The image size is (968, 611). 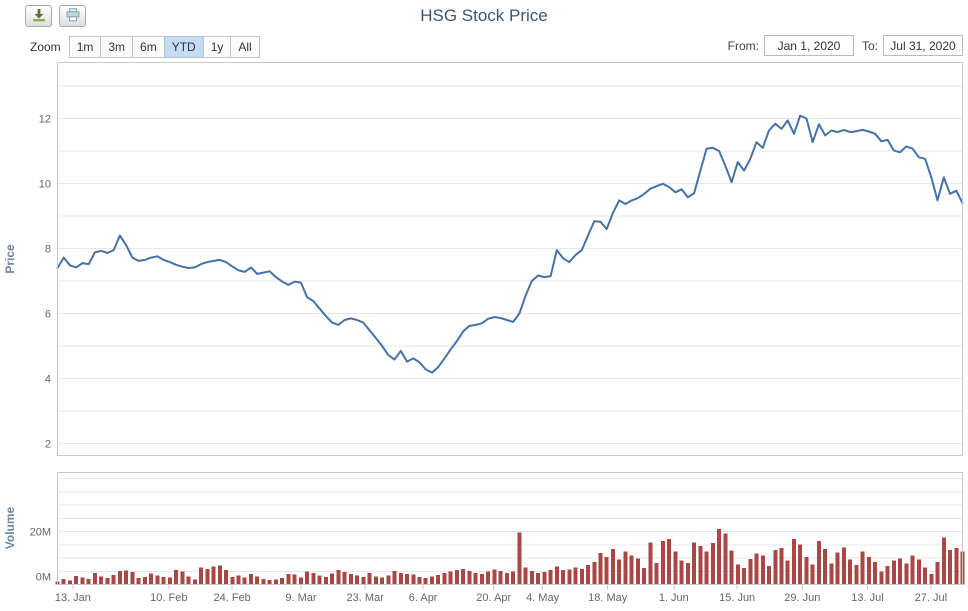 I want to click on price-axis-tick-label: 12, so click(x=45, y=120).